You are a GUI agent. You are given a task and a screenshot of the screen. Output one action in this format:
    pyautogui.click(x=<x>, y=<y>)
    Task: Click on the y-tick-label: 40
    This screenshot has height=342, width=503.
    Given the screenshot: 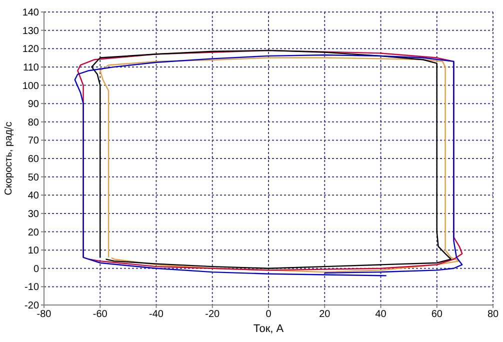 What is the action you would take?
    pyautogui.click(x=34, y=196)
    